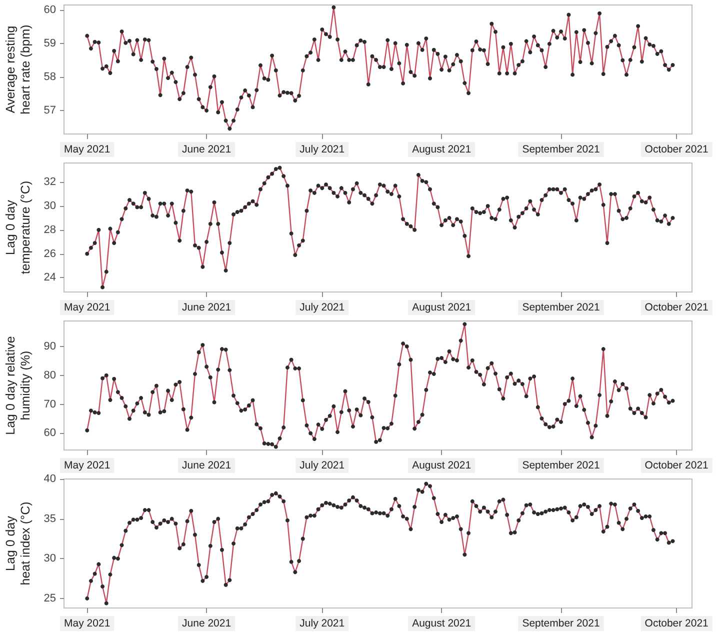 The image size is (720, 632). What do you see at coordinates (50, 77) in the screenshot?
I see `y-tick-label: 58` at bounding box center [50, 77].